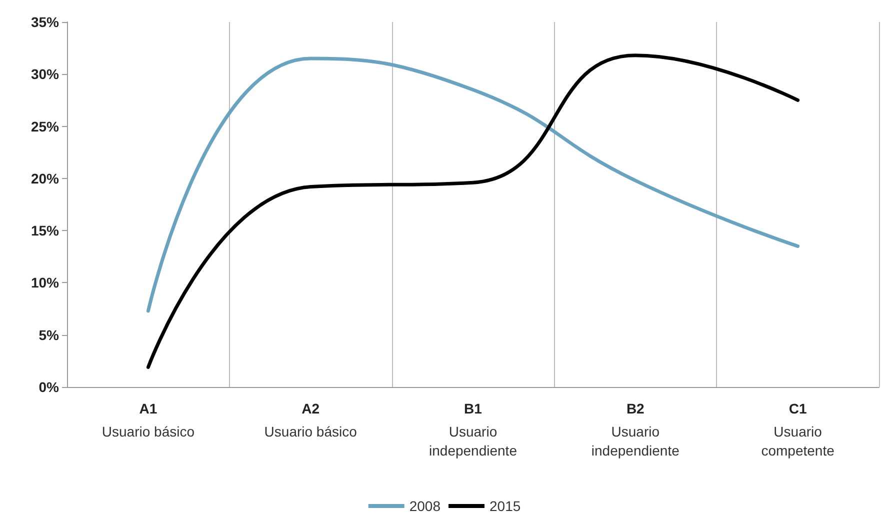  What do you see at coordinates (49, 387) in the screenshot?
I see `y-tick-label: 0%` at bounding box center [49, 387].